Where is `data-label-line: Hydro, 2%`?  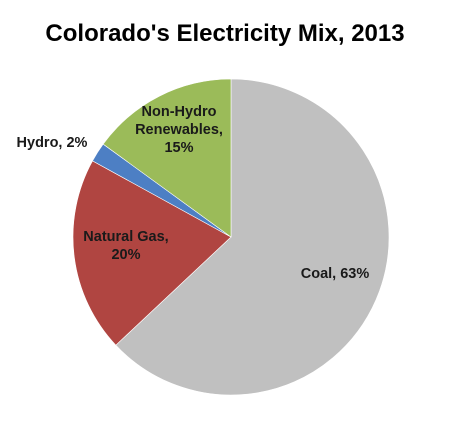
data-label-line: Hydro, 2% is located at coordinates (52, 143).